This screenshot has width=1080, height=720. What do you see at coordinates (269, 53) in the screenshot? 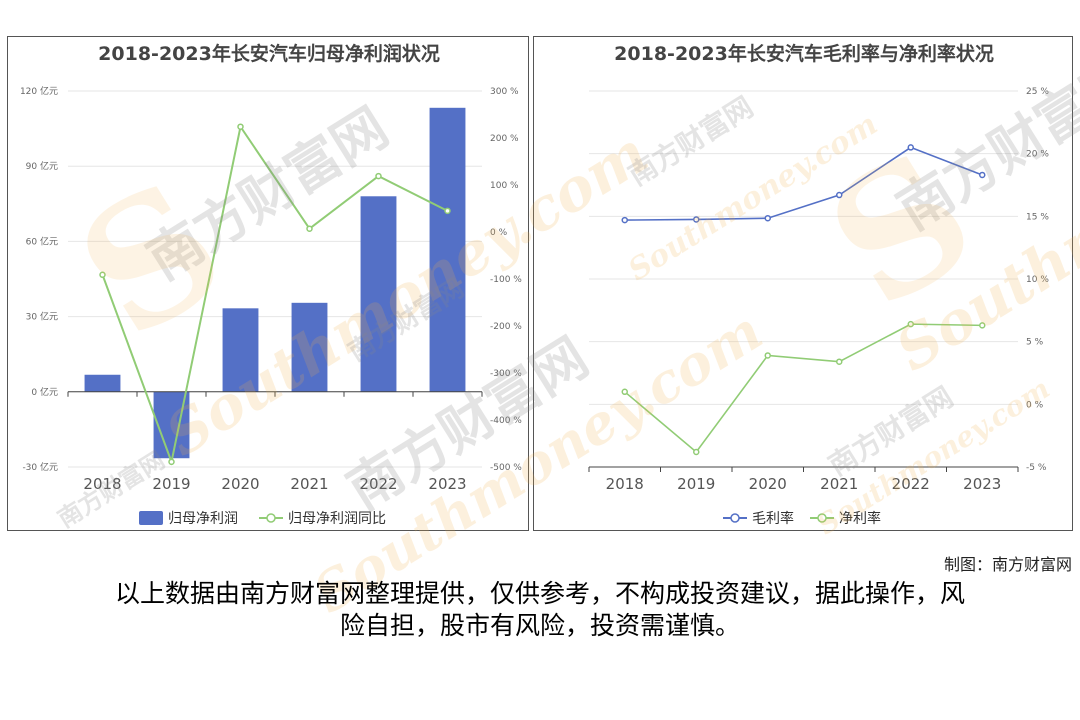
I see `chart-title: 2018-2023年长安汽车归母净利润状况` at bounding box center [269, 53].